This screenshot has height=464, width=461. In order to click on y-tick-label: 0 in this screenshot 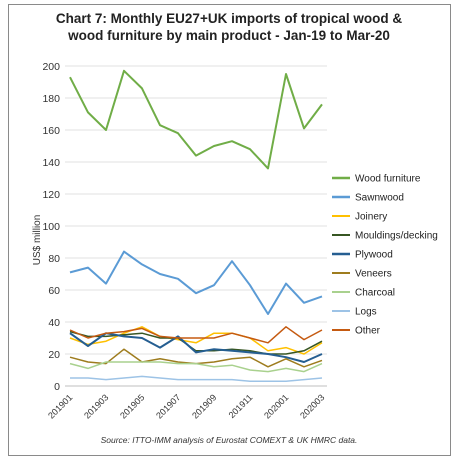, I will do `click(57, 387)`.